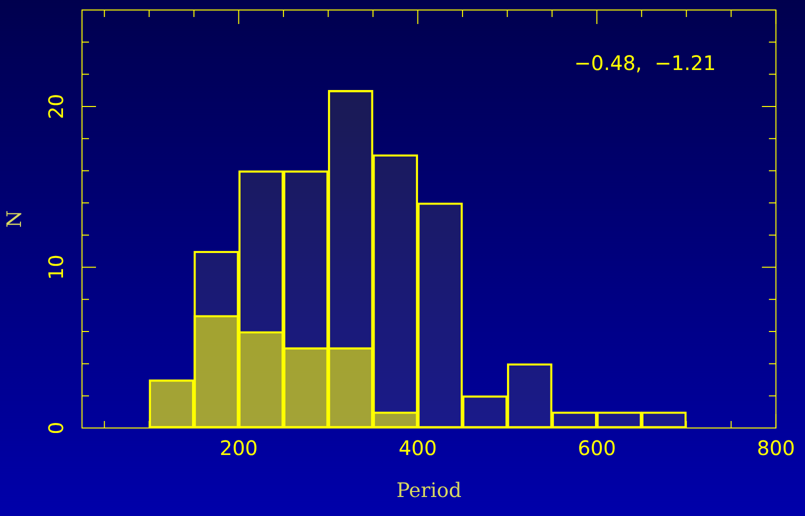 The image size is (805, 516). What do you see at coordinates (776, 448) in the screenshot?
I see `x-tick-label: 800` at bounding box center [776, 448].